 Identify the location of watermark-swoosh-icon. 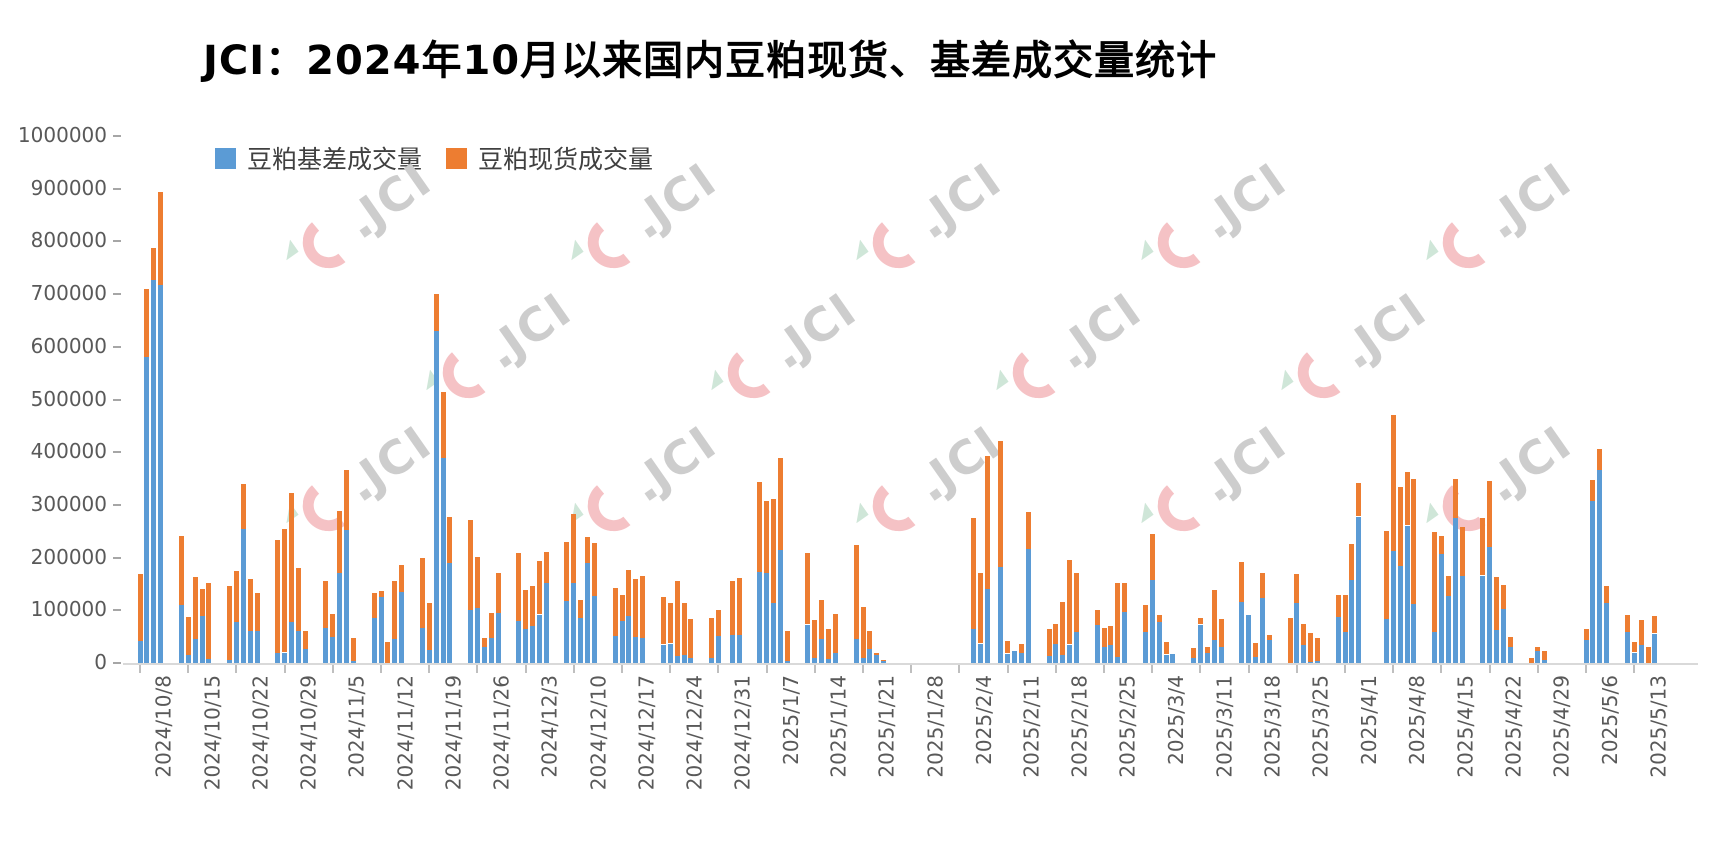
(1183, 242).